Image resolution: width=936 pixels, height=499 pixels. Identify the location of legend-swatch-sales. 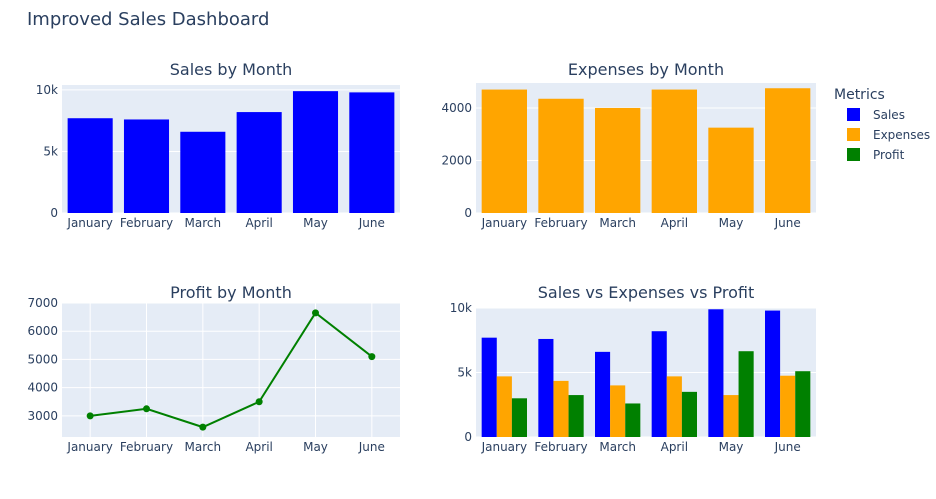
(853, 114).